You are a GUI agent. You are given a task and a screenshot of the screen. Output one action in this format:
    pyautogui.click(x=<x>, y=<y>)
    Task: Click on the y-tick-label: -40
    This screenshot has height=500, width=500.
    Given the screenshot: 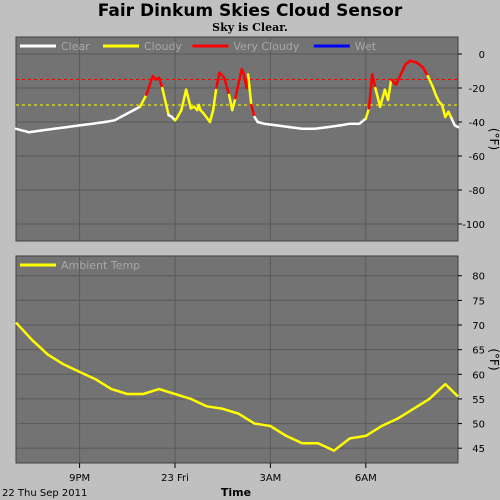 What is the action you would take?
    pyautogui.click(x=477, y=123)
    